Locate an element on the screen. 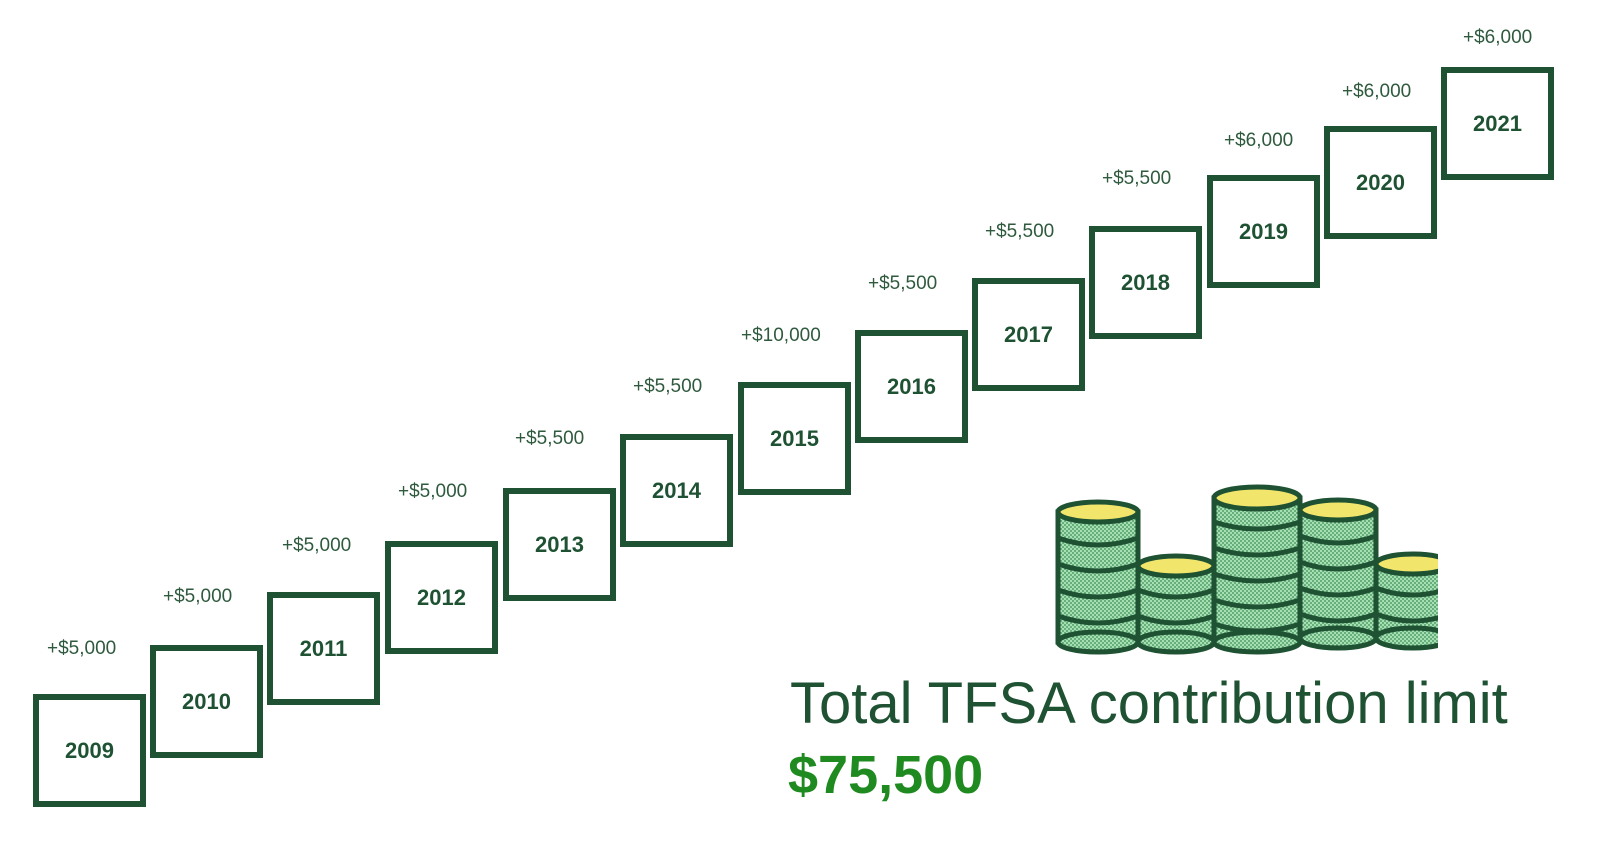 This screenshot has height=865, width=1605. total-contribution-label: Total TFSA contribution limit is located at coordinates (1149, 703).